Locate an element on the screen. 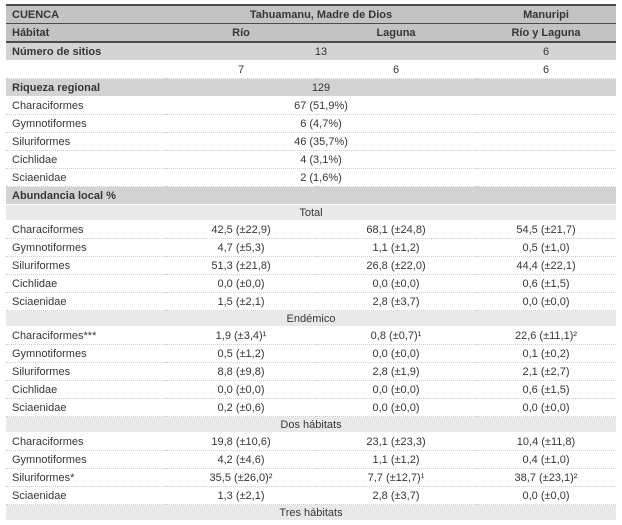 Image resolution: width=622 pixels, height=525 pixels. section-title-row: Dos hábitats is located at coordinates (311, 424).